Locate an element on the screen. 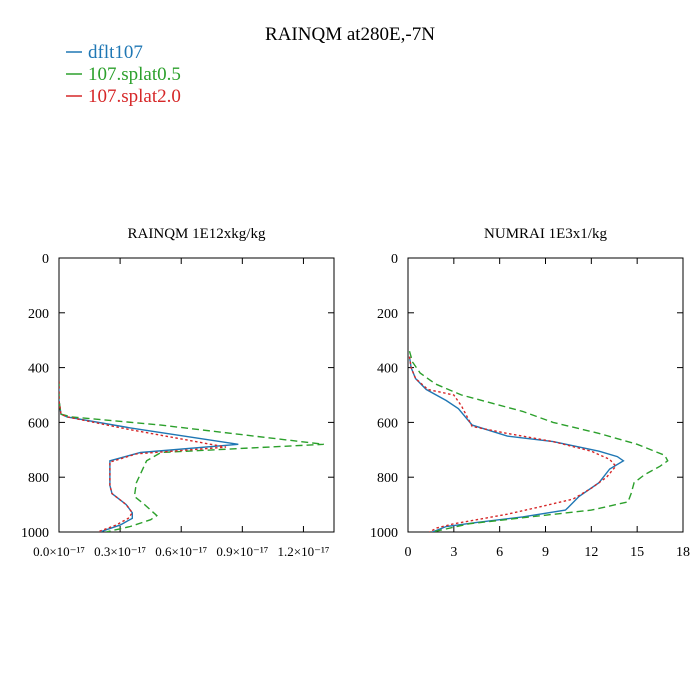 The height and width of the screenshot is (700, 700). legend-label-1: 107.splat0.5 is located at coordinates (134, 74).